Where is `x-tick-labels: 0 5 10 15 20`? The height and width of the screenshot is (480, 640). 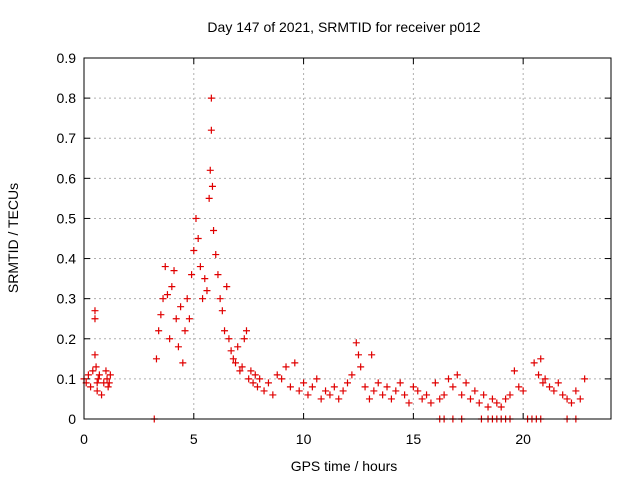 x-tick-labels: 0 5 10 15 20 is located at coordinates (305, 439).